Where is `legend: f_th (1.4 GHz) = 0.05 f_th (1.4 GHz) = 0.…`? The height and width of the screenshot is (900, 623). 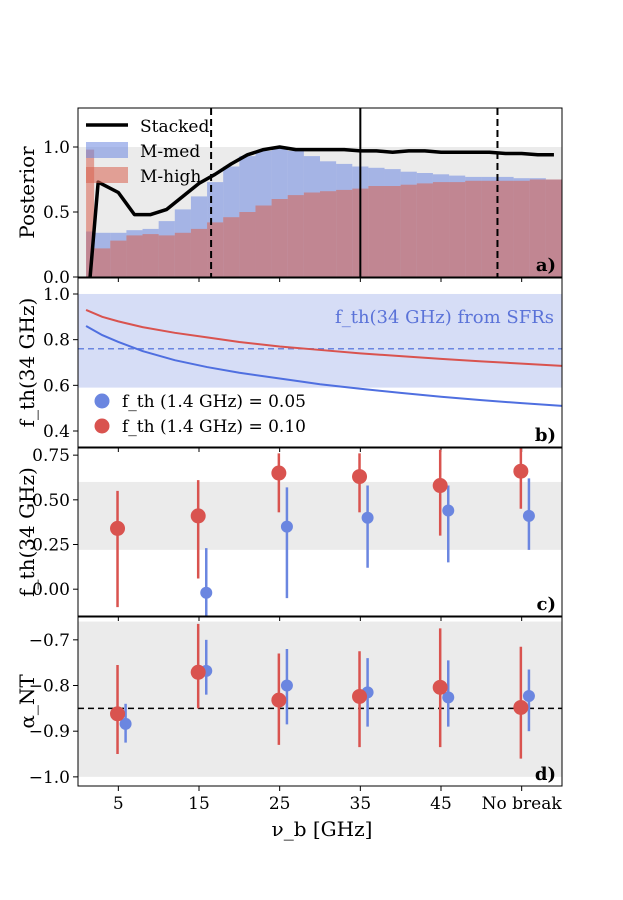 legend: f_th (1.4 GHz) = 0.05 f_th (1.4 GHz) = 0.… is located at coordinates (200, 414).